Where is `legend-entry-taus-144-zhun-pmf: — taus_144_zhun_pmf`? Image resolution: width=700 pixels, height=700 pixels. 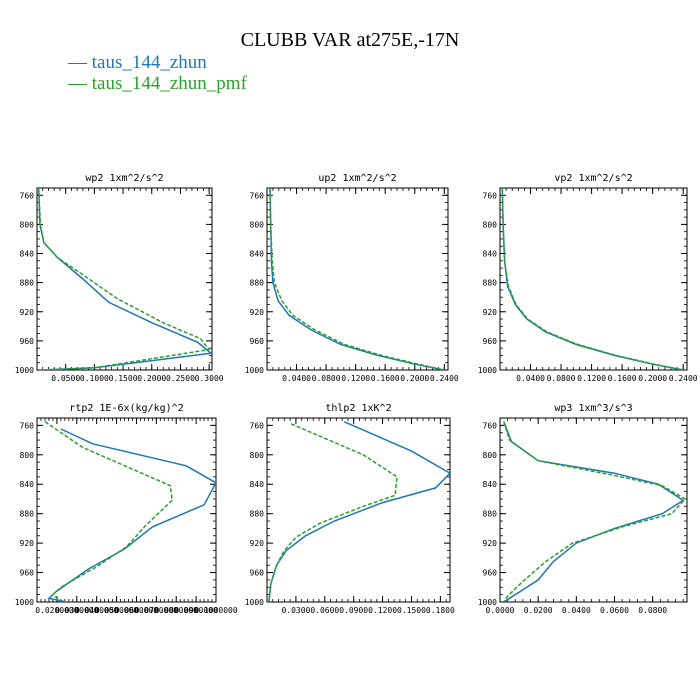
legend-entry-taus-144-zhun-pmf: — taus_144_zhun_pmf is located at coordinates (157, 84).